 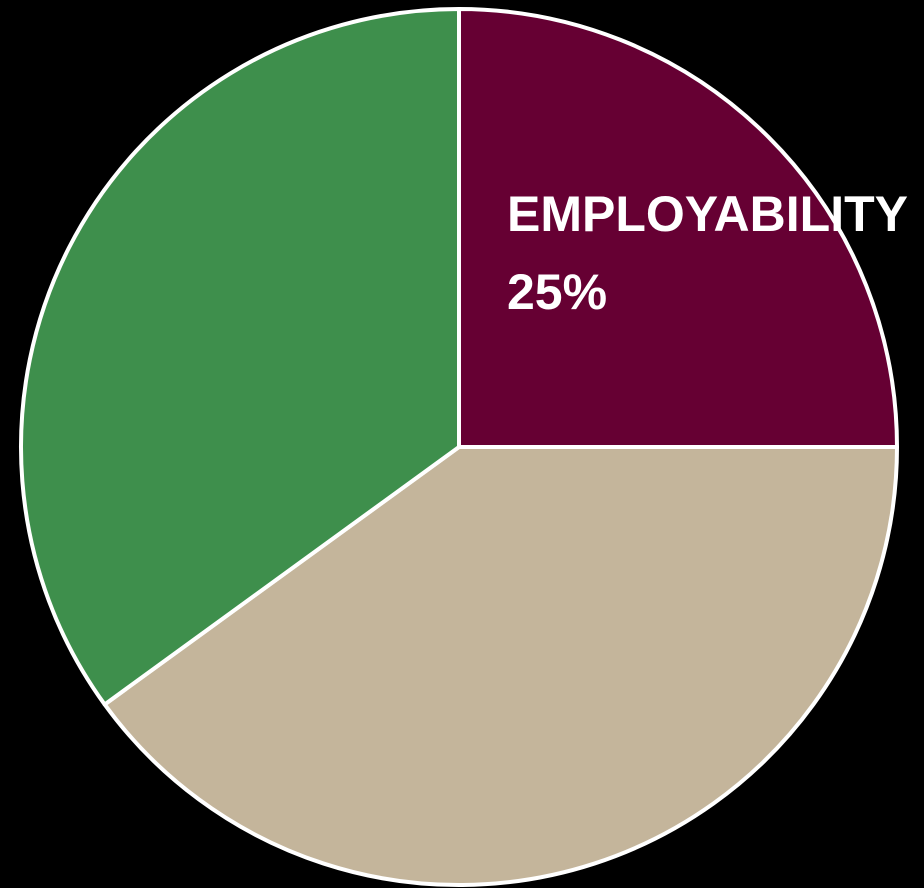 What do you see at coordinates (707, 214) in the screenshot?
I see `slice-label-name: EMPLOYABILITY` at bounding box center [707, 214].